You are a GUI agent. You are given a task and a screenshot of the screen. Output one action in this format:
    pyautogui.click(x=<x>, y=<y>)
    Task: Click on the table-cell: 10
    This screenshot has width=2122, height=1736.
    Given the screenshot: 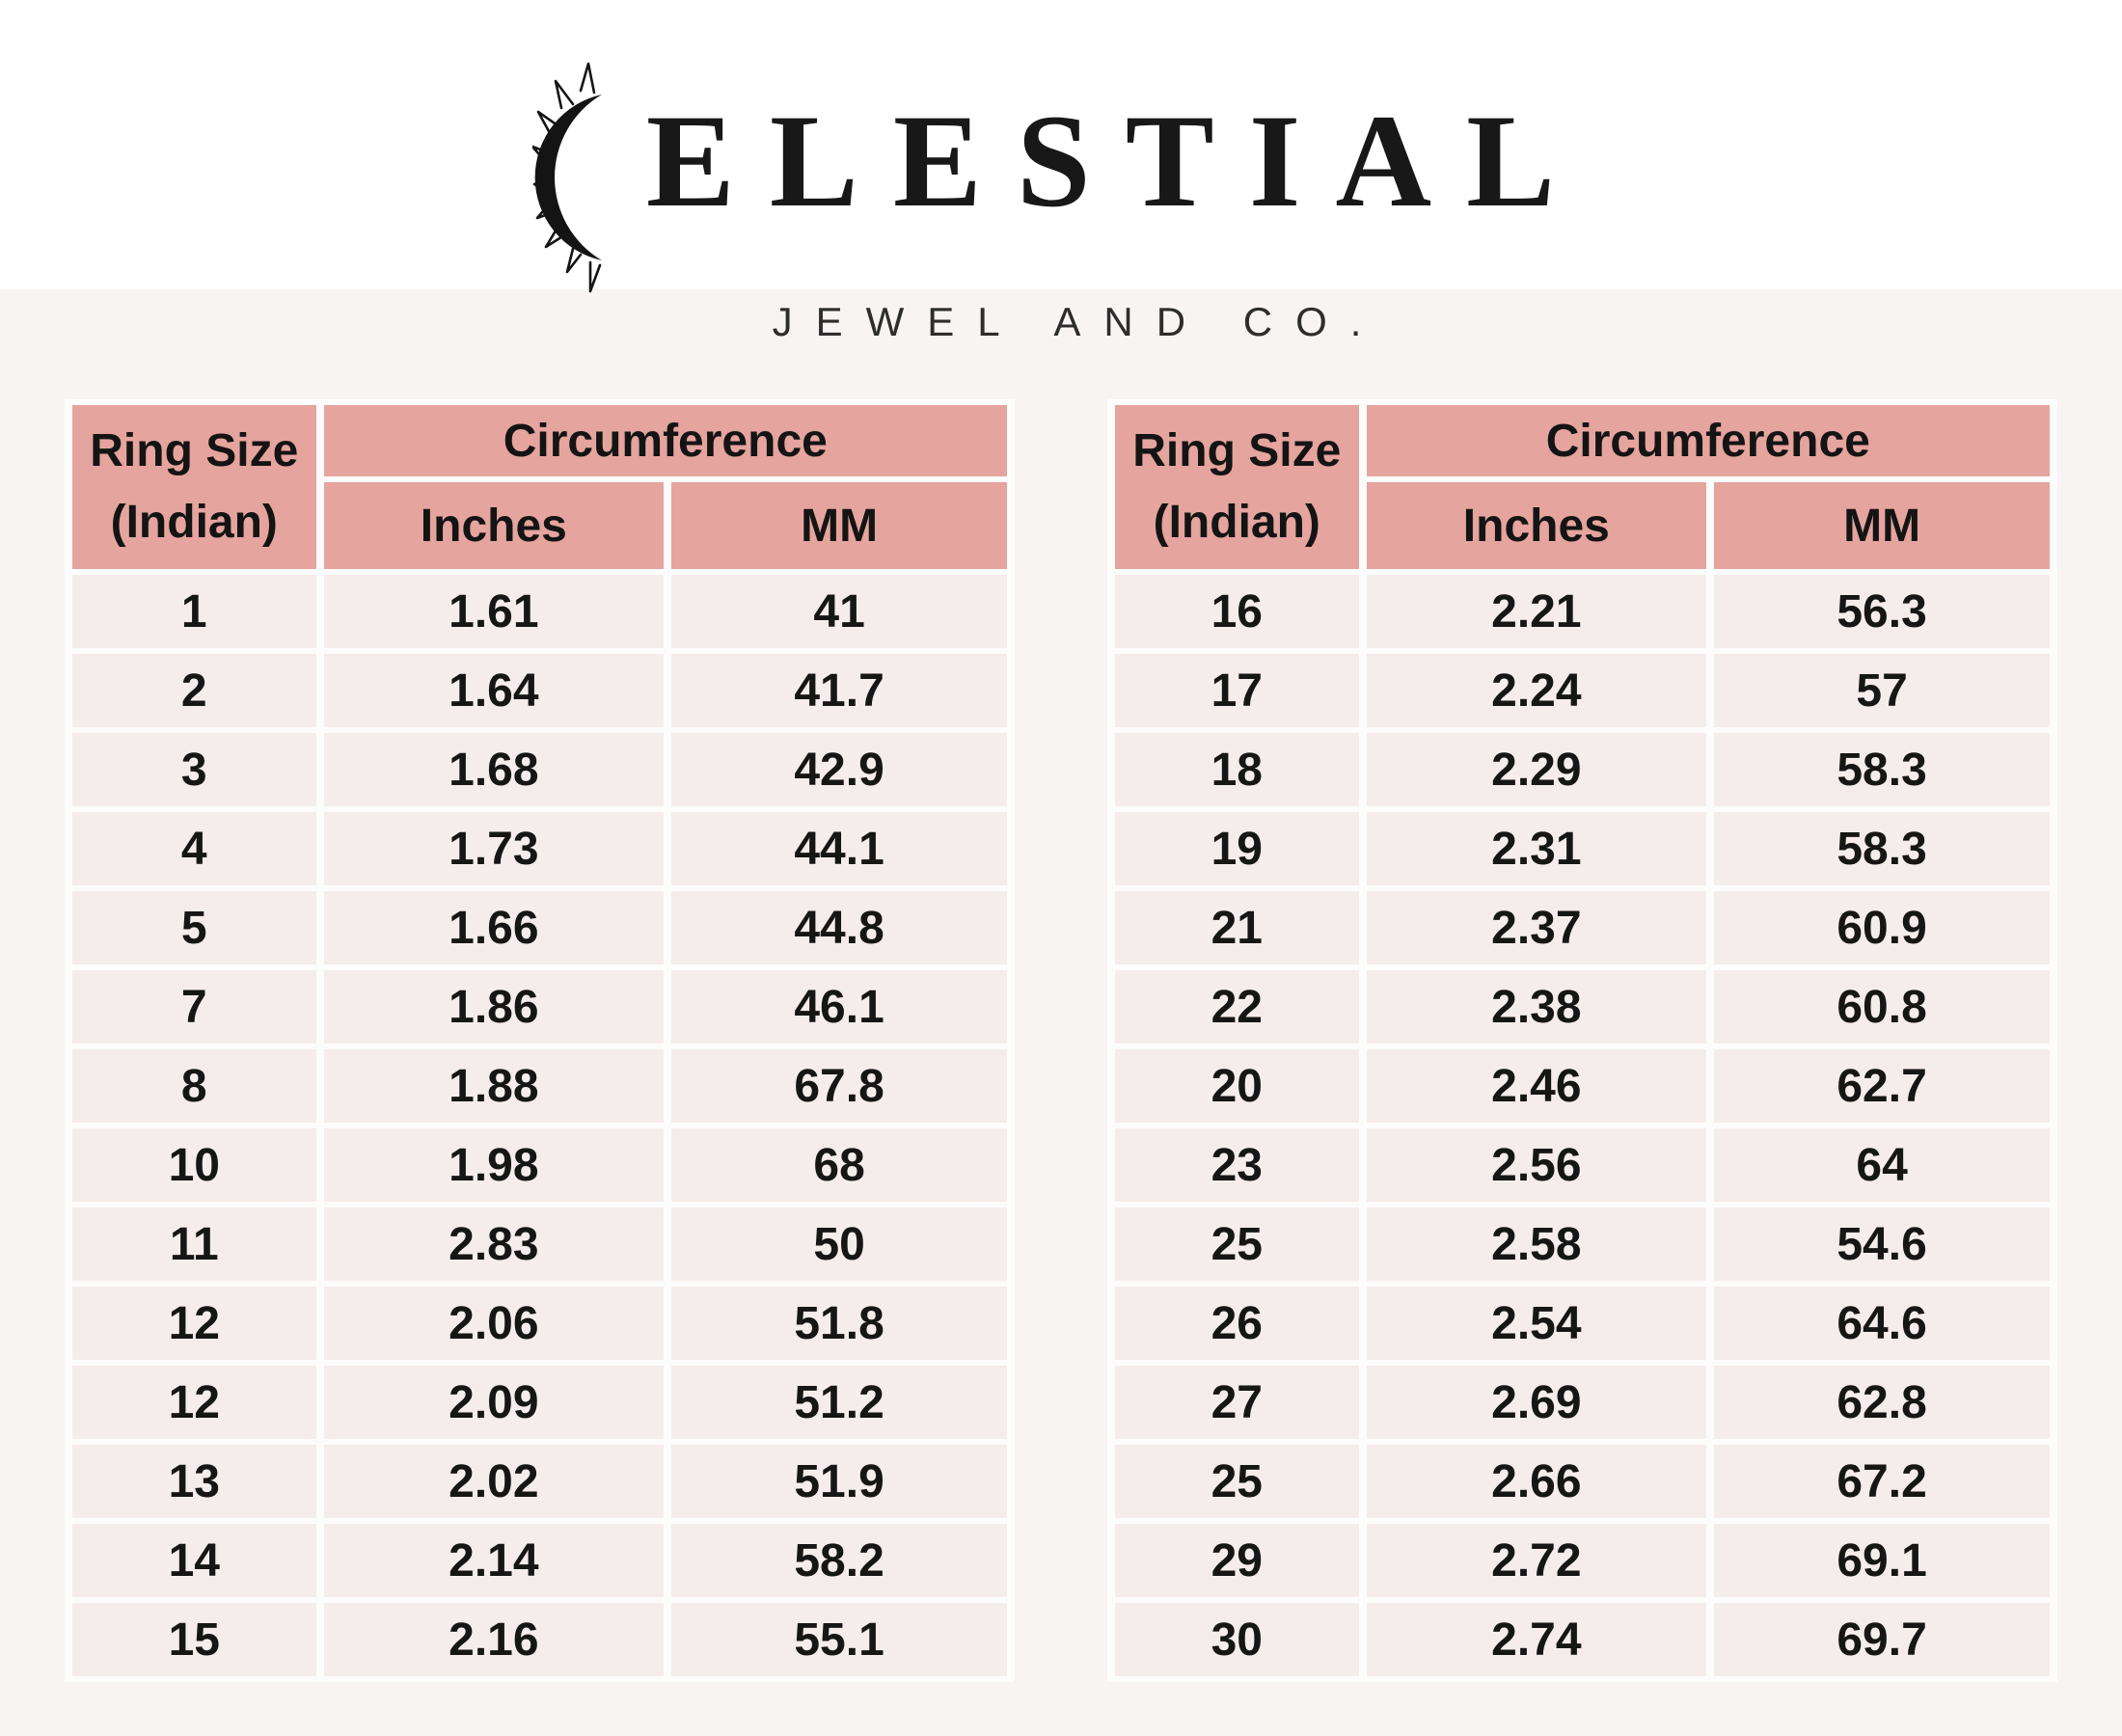 What is the action you would take?
    pyautogui.click(x=194, y=1165)
    